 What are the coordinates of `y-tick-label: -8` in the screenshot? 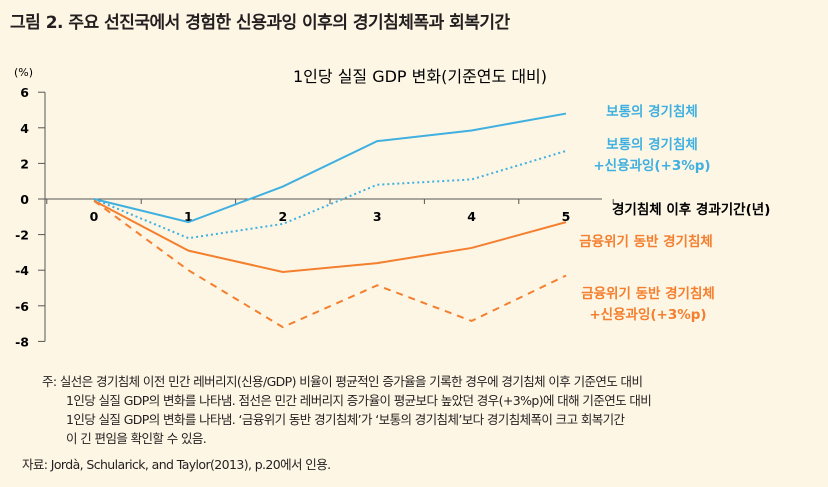 It's located at (22, 341).